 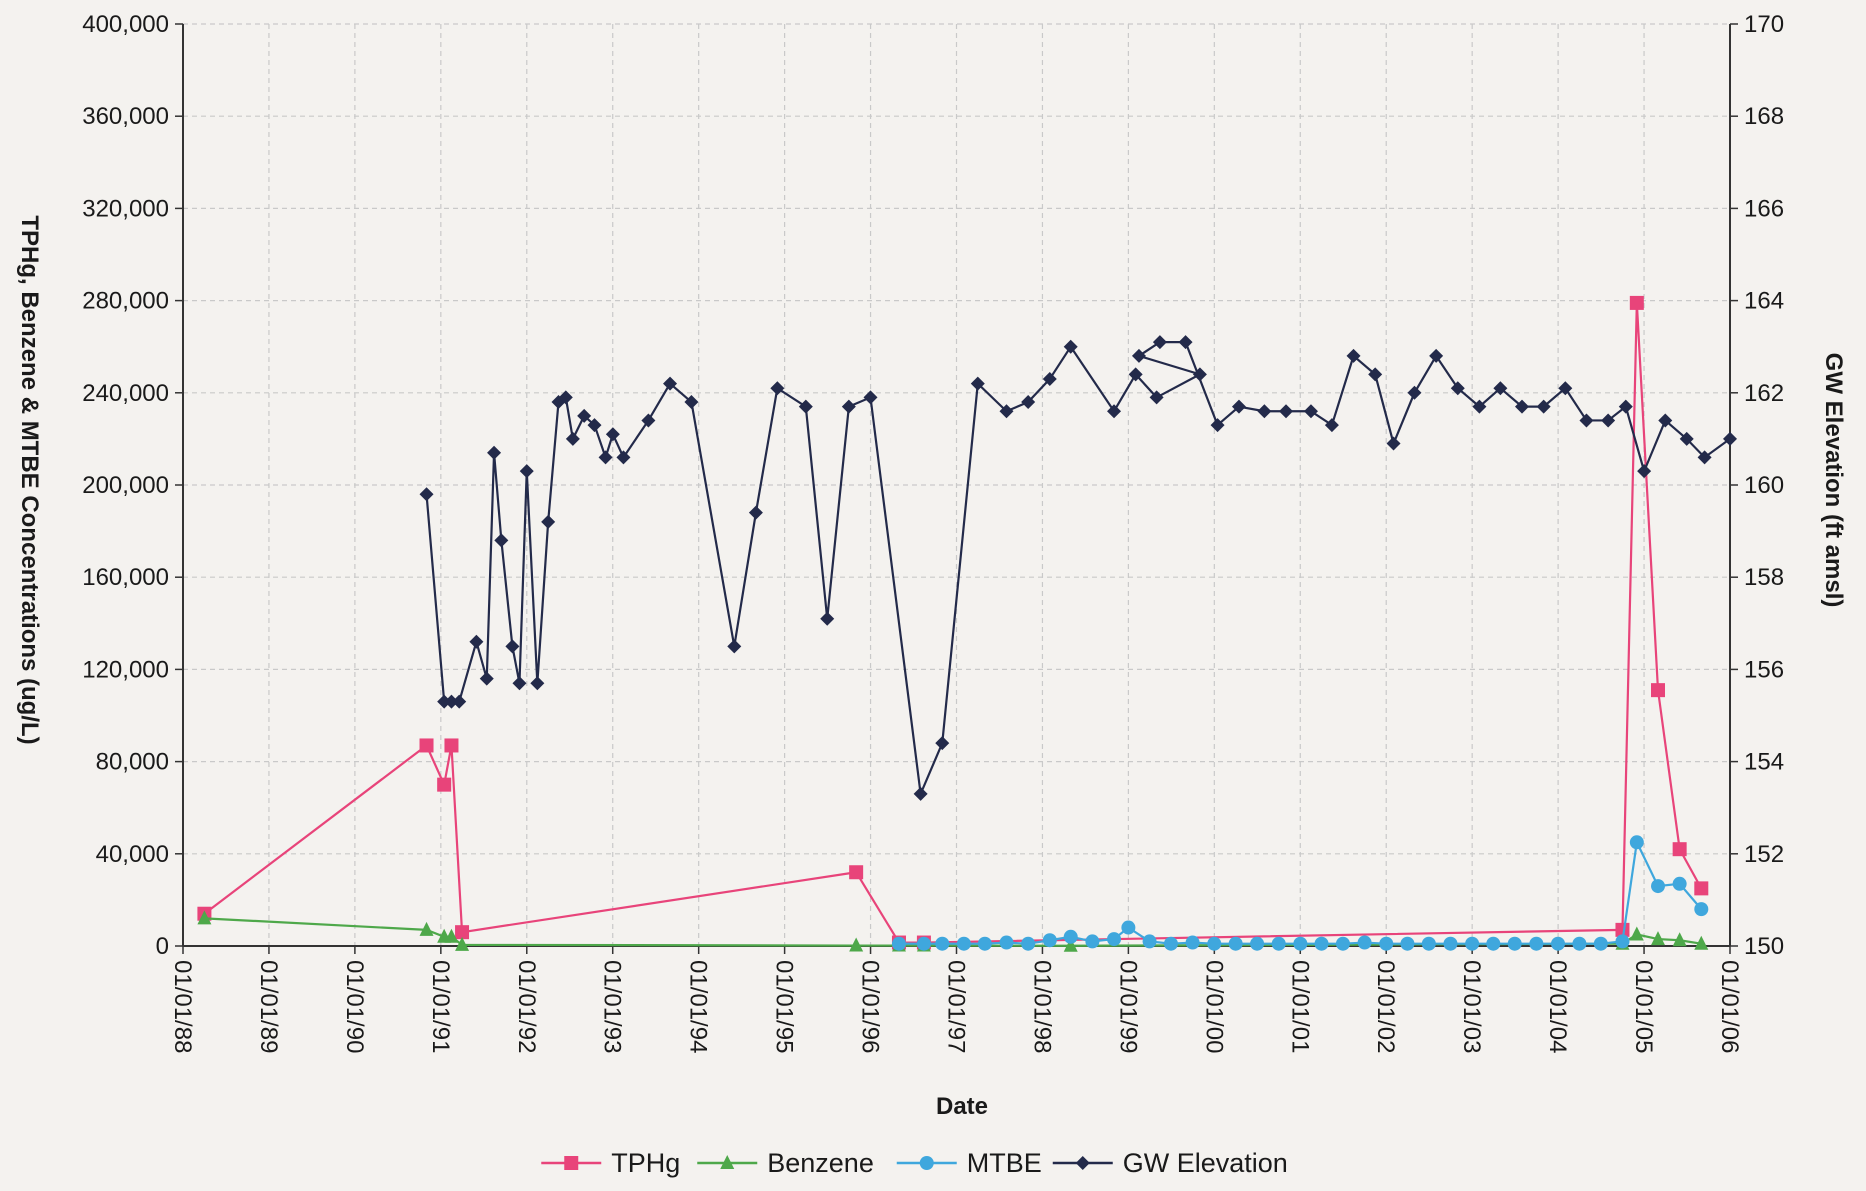 I want to click on x-tick-label: 01/01/95, so click(x=784, y=1006).